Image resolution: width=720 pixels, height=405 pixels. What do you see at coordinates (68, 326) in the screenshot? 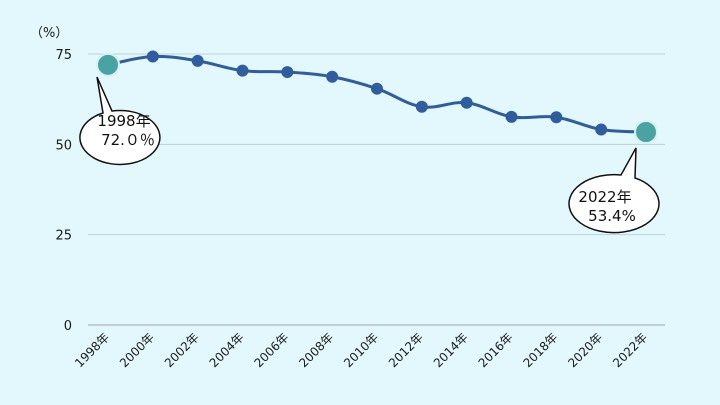
I see `y-tick-label: 0` at bounding box center [68, 326].